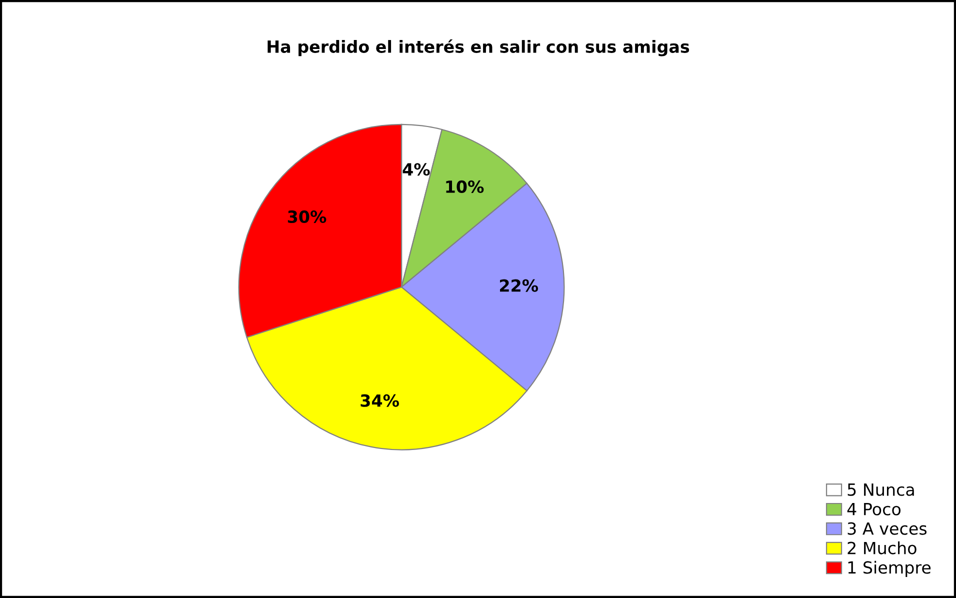 This screenshot has height=598, width=956. Describe the element at coordinates (479, 47) in the screenshot. I see `chart-title: Ha perdido el interés en salir con sus amigas` at that location.